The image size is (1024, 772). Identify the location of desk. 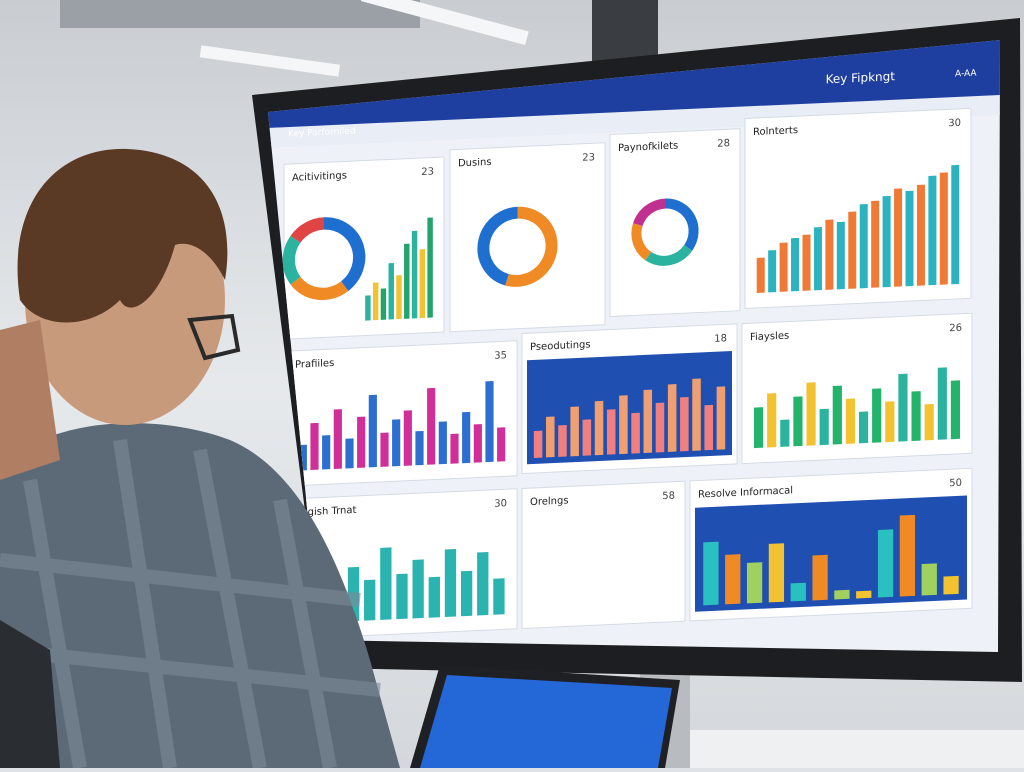
(857, 749).